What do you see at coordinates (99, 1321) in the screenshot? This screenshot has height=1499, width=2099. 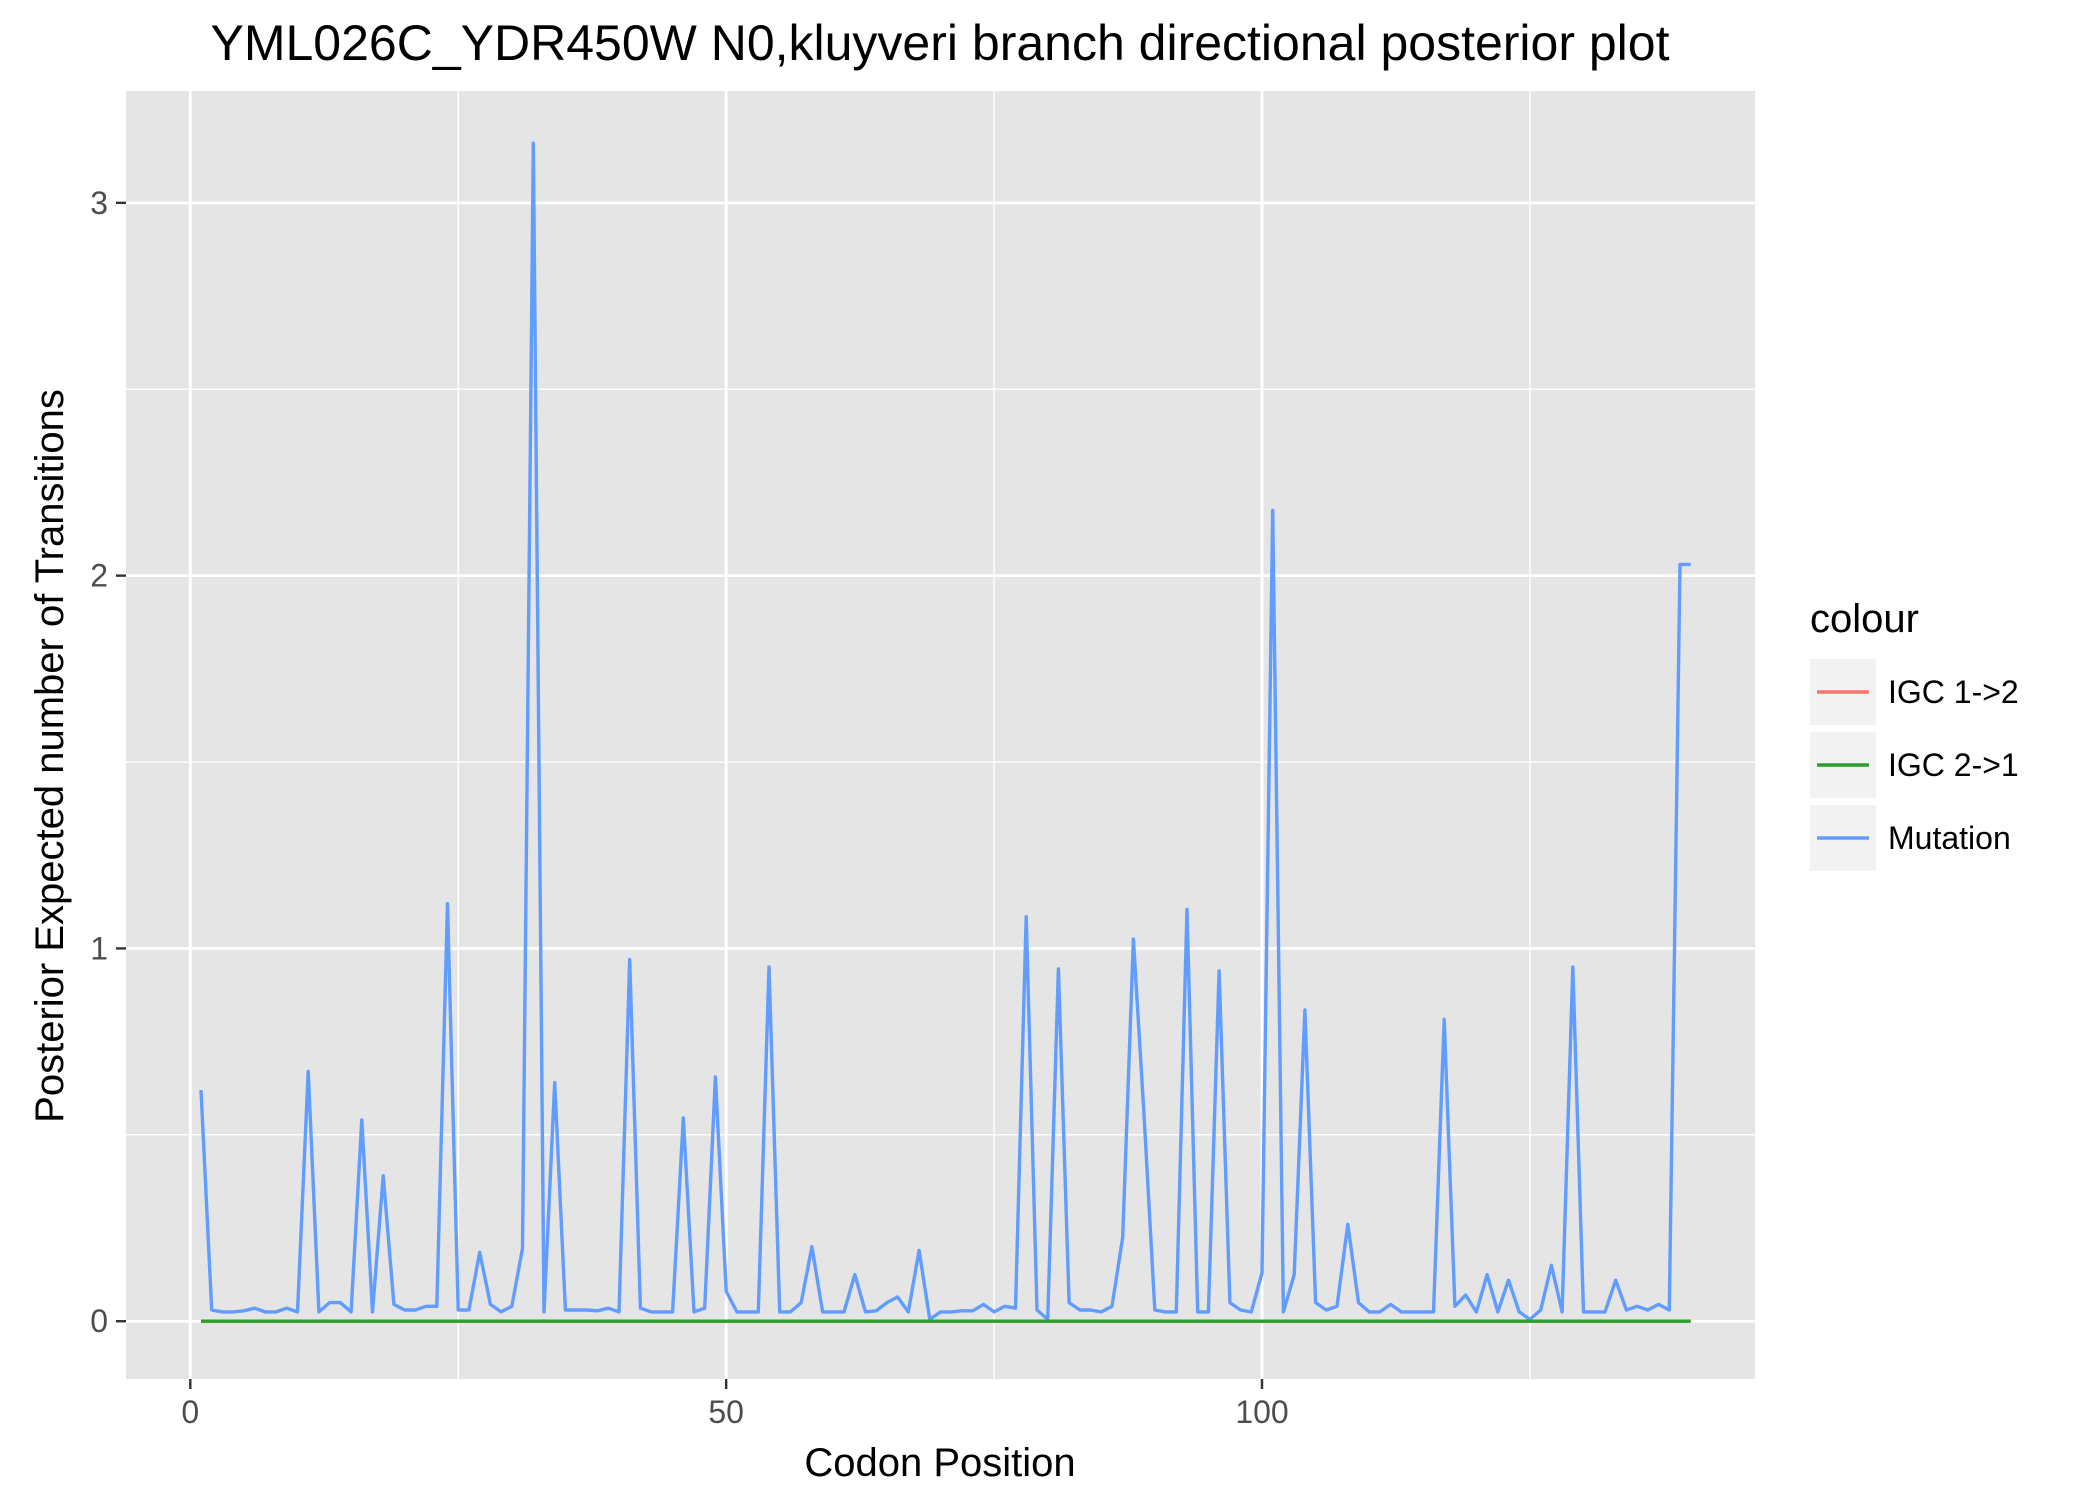 I see `y-tick-label: 0` at bounding box center [99, 1321].